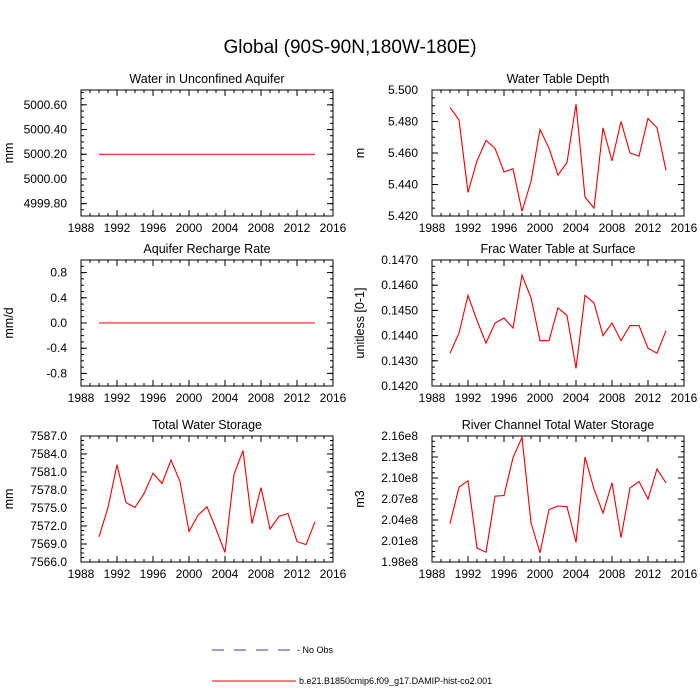 This screenshot has width=700, height=700. What do you see at coordinates (46, 105) in the screenshot?
I see `y-tick-label: 5000.60` at bounding box center [46, 105].